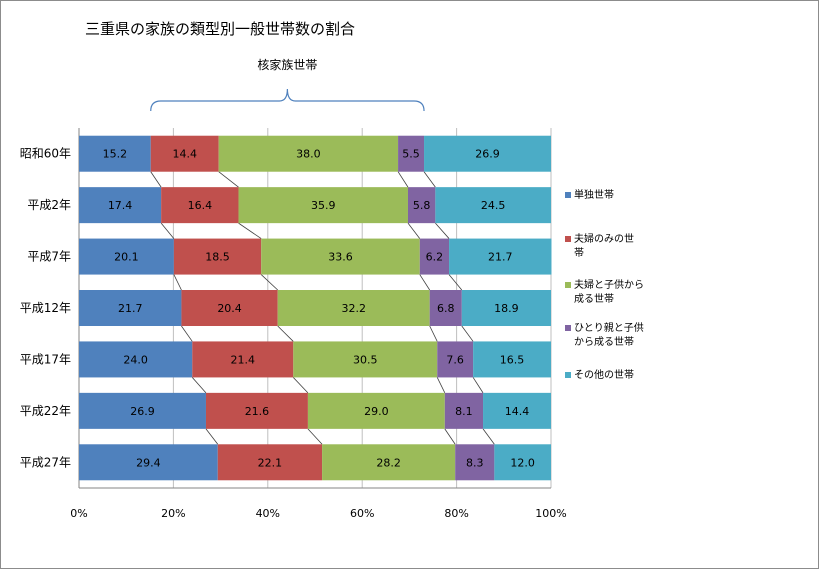  What do you see at coordinates (550, 513) in the screenshot?
I see `x-tick-label: 100%` at bounding box center [550, 513].